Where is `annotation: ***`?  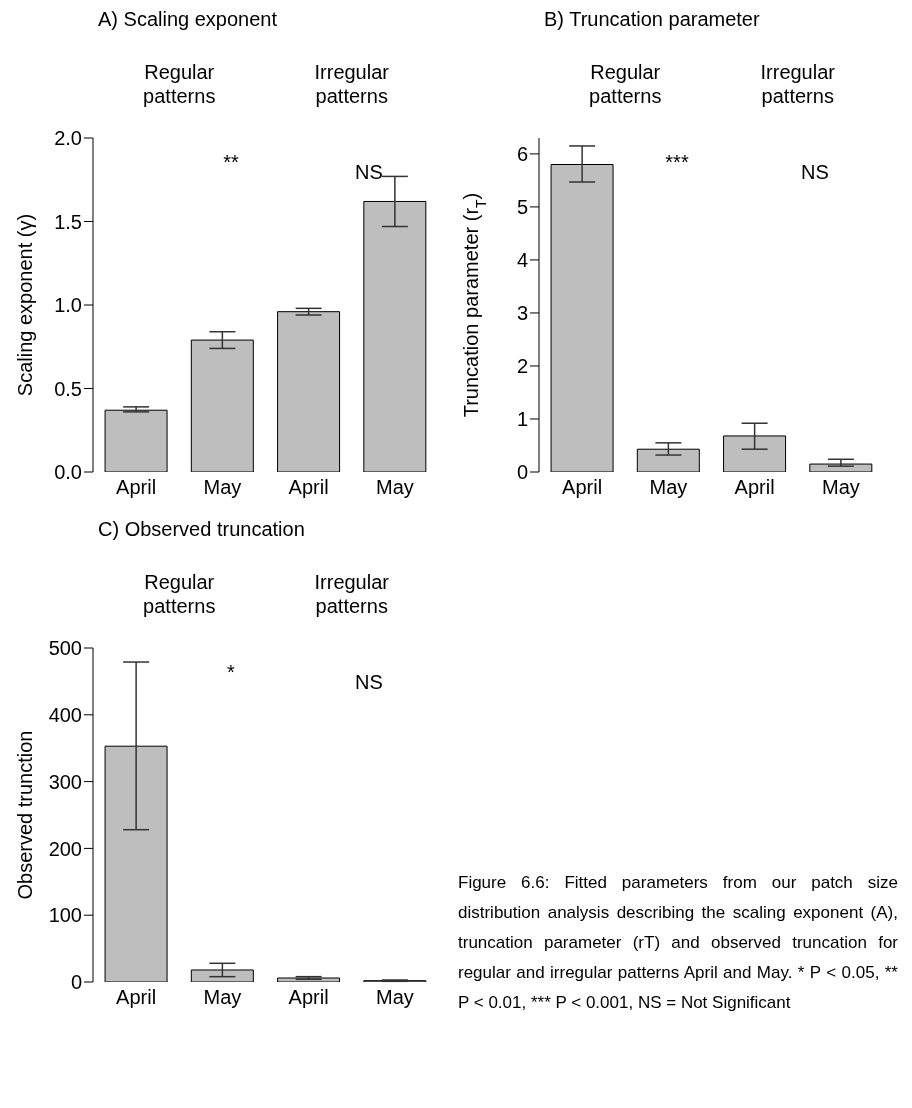
annotation: *** is located at coordinates (677, 162).